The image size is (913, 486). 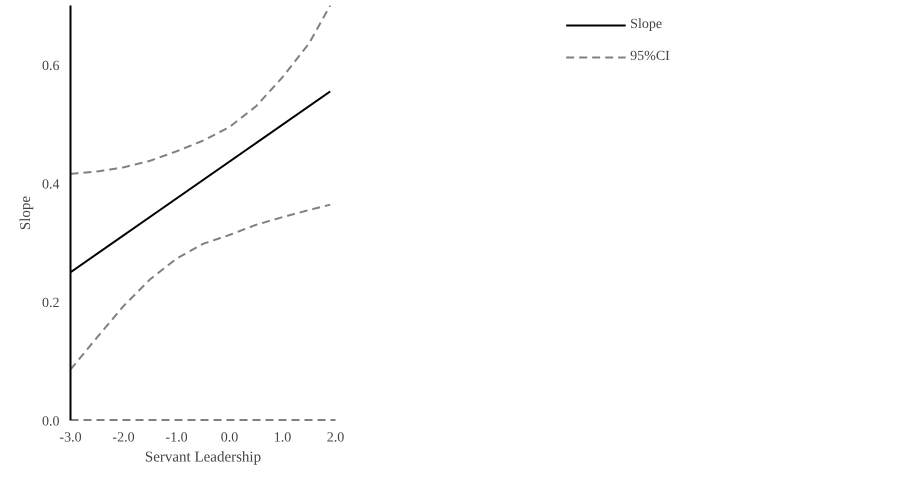 I want to click on y-axis-title: Slope, so click(x=26, y=213).